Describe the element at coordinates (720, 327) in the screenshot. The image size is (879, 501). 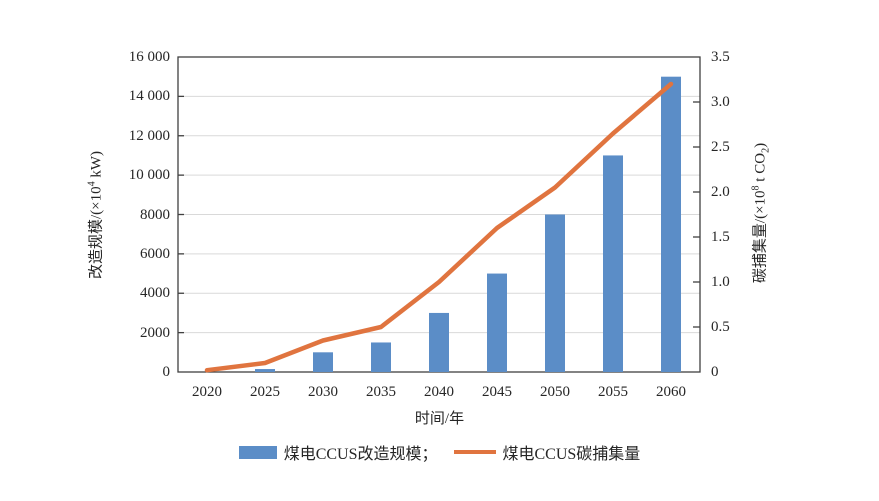
I see `right-axis-tick-label: 0.5` at that location.